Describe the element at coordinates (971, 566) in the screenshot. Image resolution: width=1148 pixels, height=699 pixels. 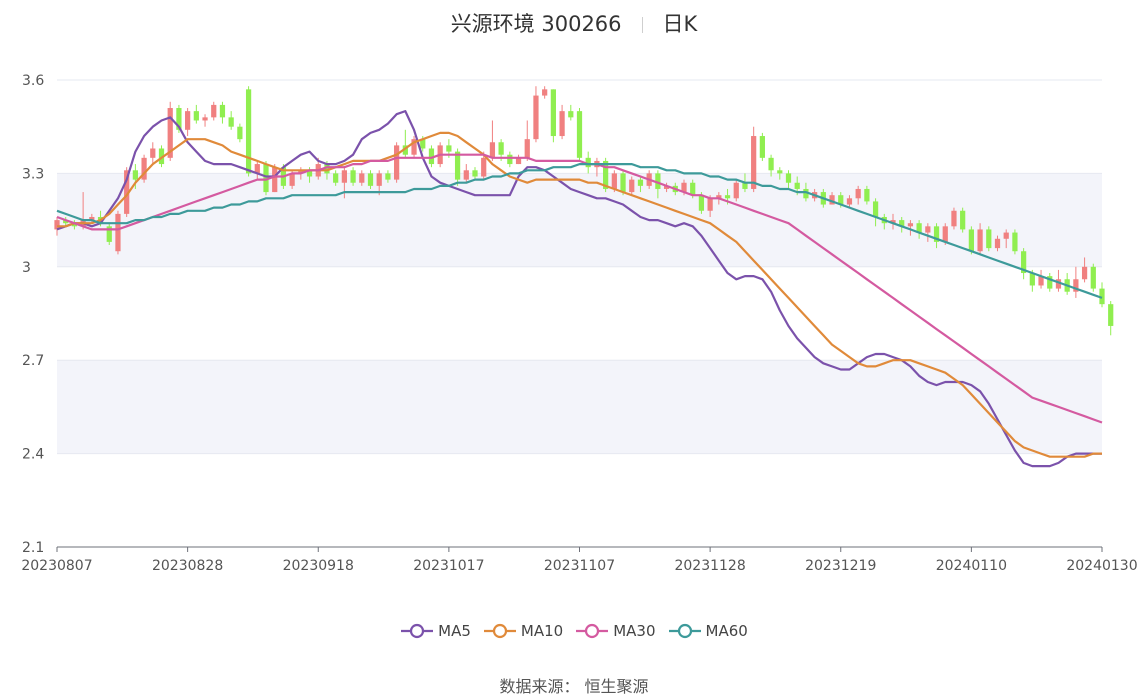
I see `x-tick-label: 20240110` at that location.